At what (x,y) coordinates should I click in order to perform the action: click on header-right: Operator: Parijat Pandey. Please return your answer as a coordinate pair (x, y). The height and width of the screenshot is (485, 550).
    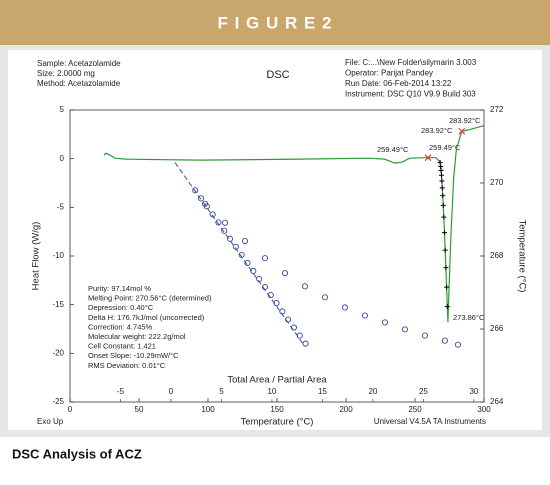
    Looking at the image, I should click on (389, 73).